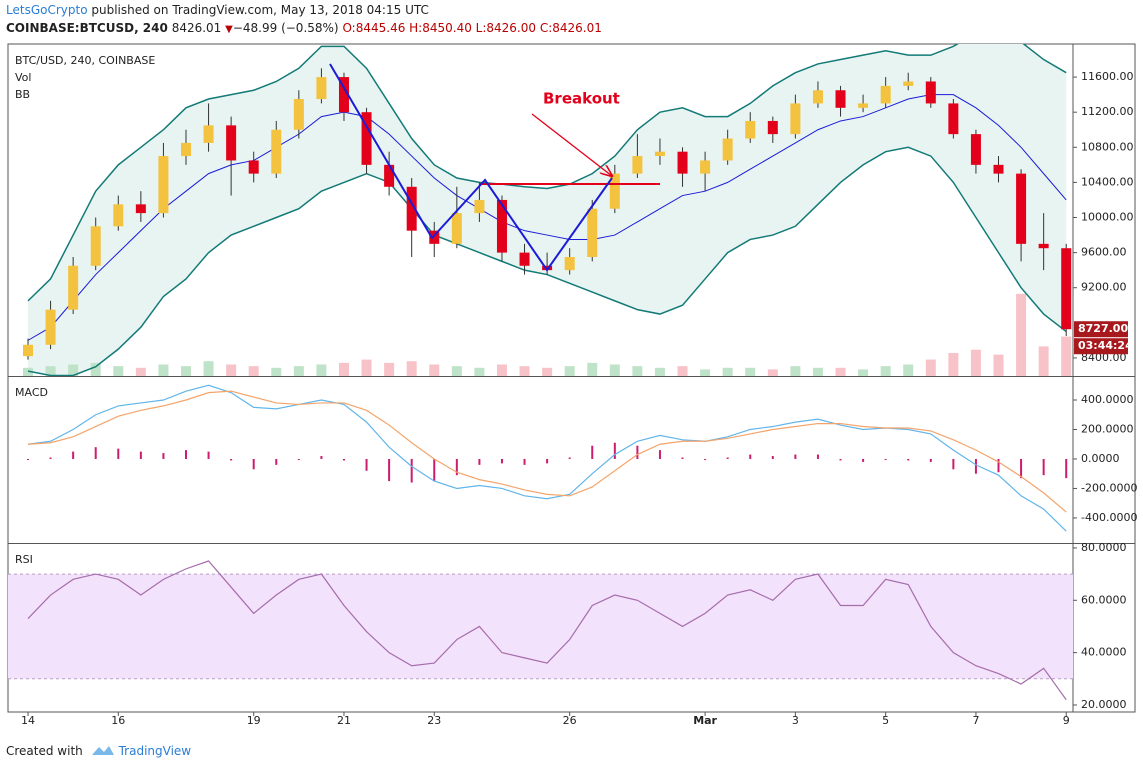  Describe the element at coordinates (44, 751) in the screenshot. I see `created-with: Created with` at that location.